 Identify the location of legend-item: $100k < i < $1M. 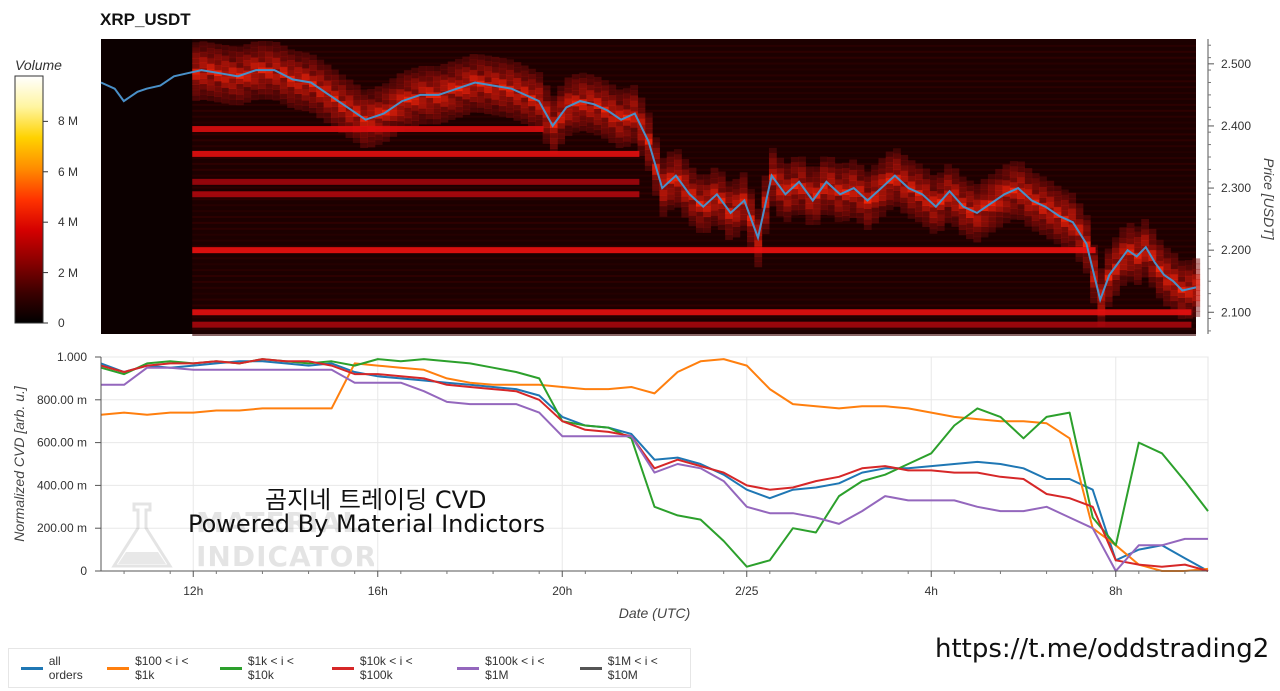
(513, 668).